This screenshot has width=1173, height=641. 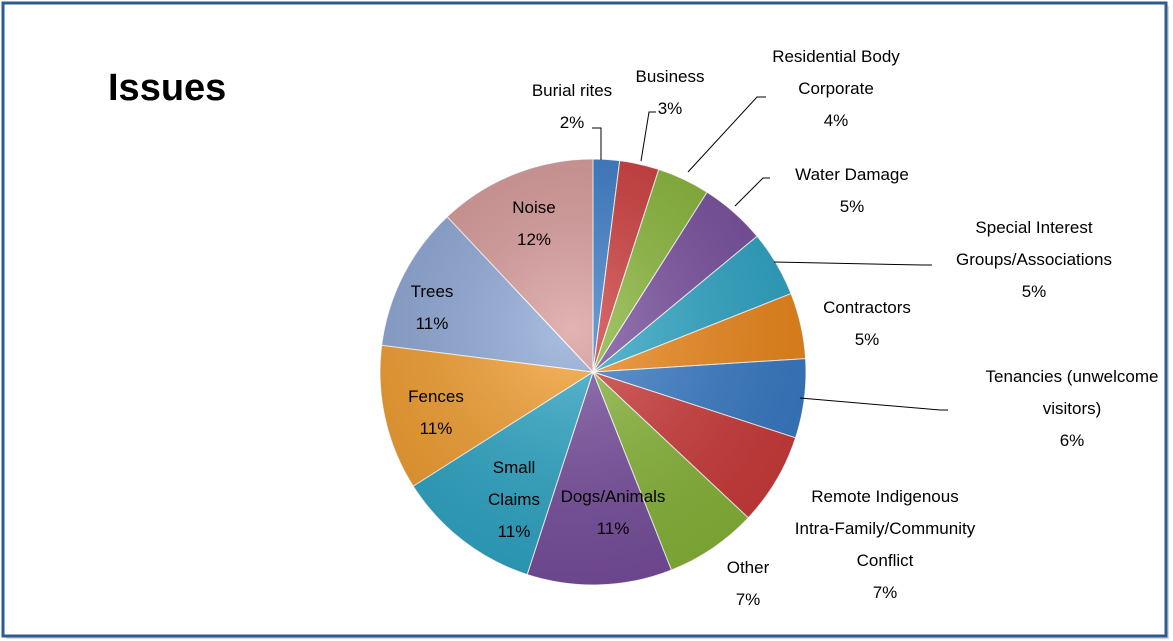 What do you see at coordinates (167, 88) in the screenshot?
I see `chart-title: Issues` at bounding box center [167, 88].